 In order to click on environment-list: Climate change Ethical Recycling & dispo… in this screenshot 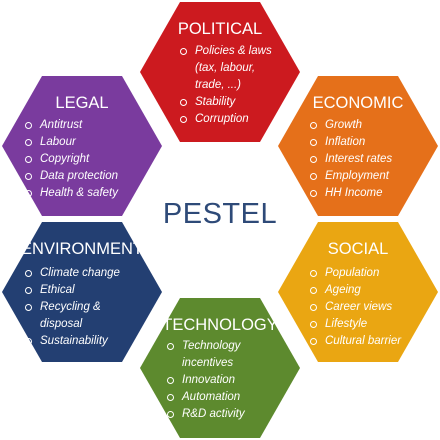, I will do `click(72, 307)`.